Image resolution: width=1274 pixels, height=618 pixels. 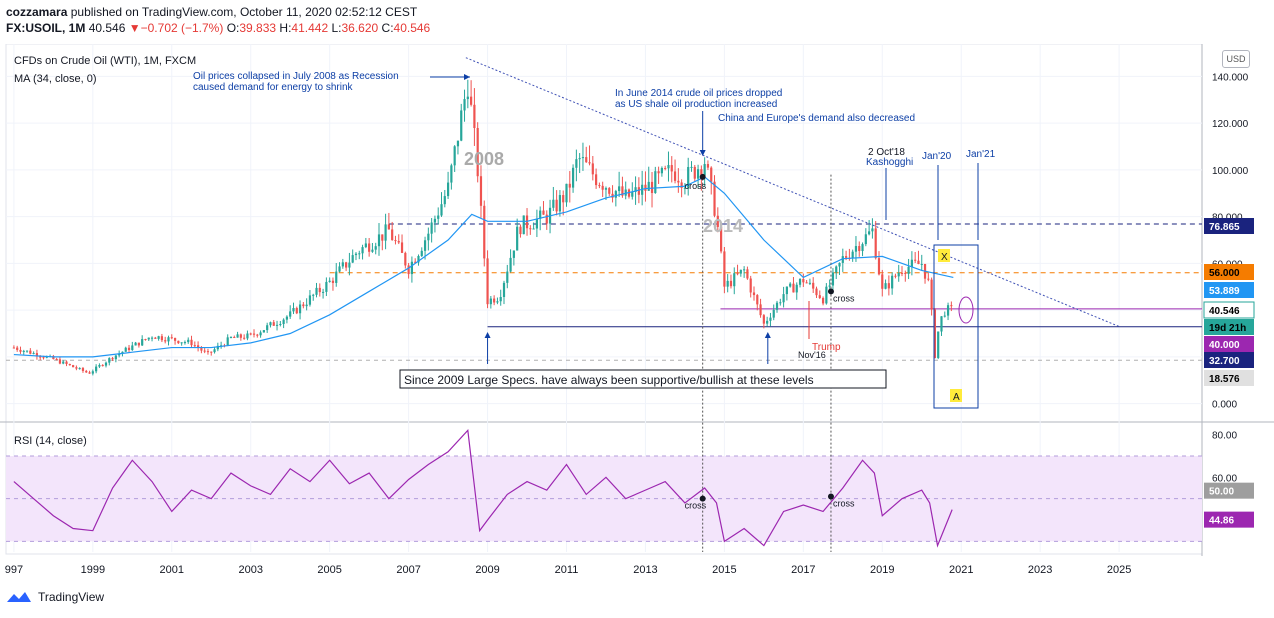 What do you see at coordinates (567, 570) in the screenshot?
I see `x-tick-label: 2011` at bounding box center [567, 570].